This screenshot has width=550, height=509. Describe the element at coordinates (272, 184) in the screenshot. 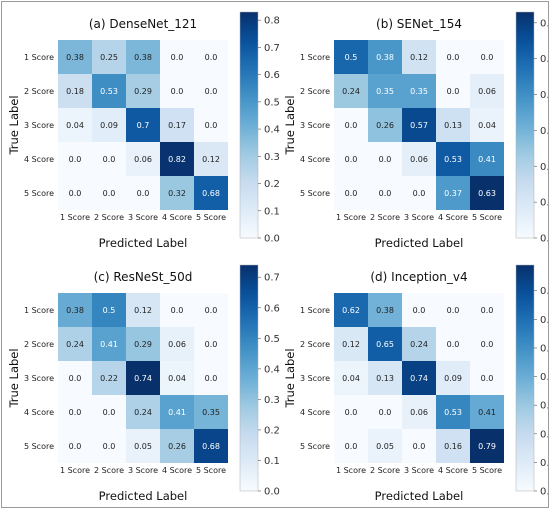

I see `colorbar-tick-label: 0.2` at that location.